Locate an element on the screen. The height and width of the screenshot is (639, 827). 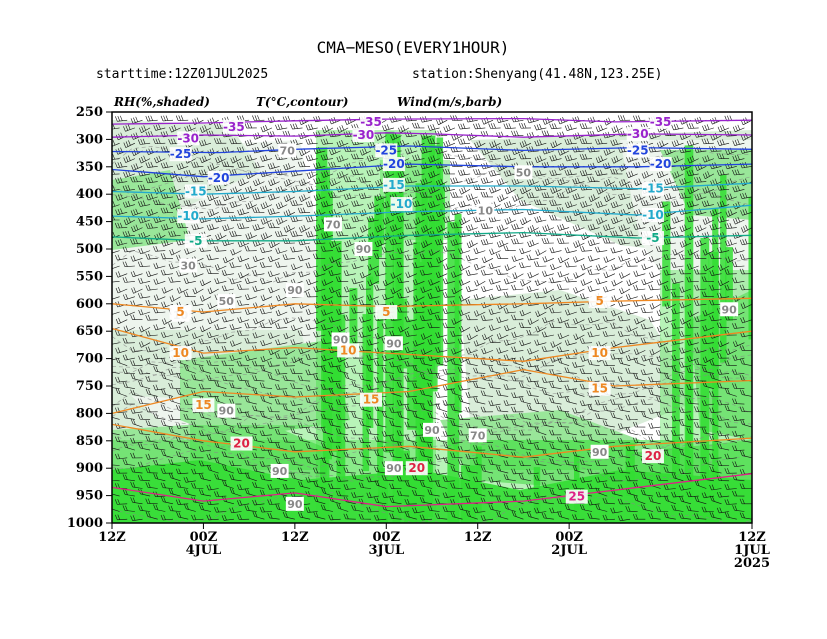
temperature-contour-label: -35 is located at coordinates (661, 122).